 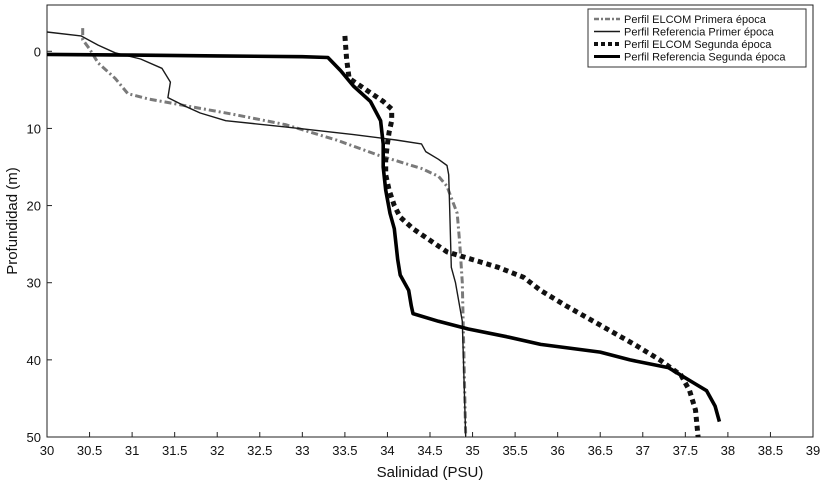 I want to click on x-tick-label: 34.5, so click(x=429, y=450).